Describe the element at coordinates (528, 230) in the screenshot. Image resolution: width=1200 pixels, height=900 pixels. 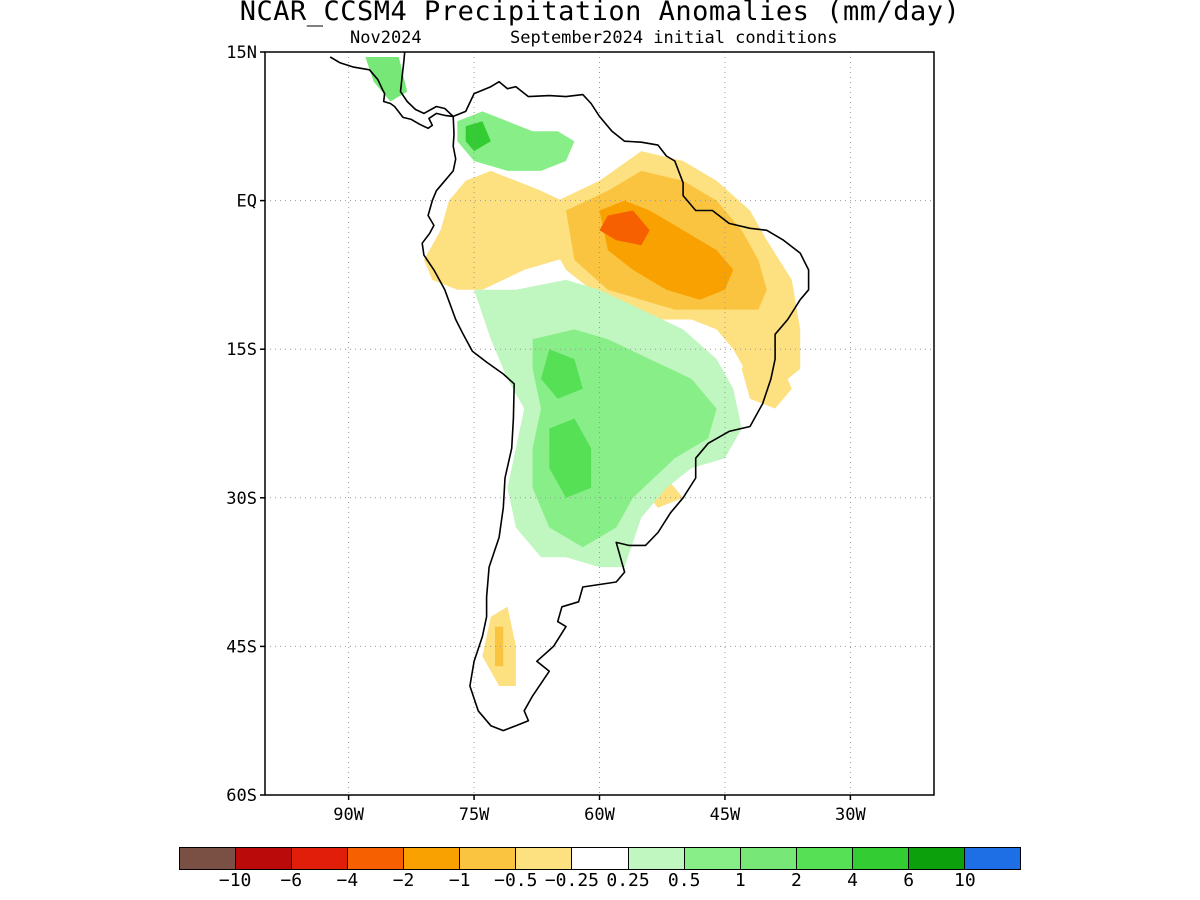
I see `anomaly-region-northern-andes-dry` at that location.